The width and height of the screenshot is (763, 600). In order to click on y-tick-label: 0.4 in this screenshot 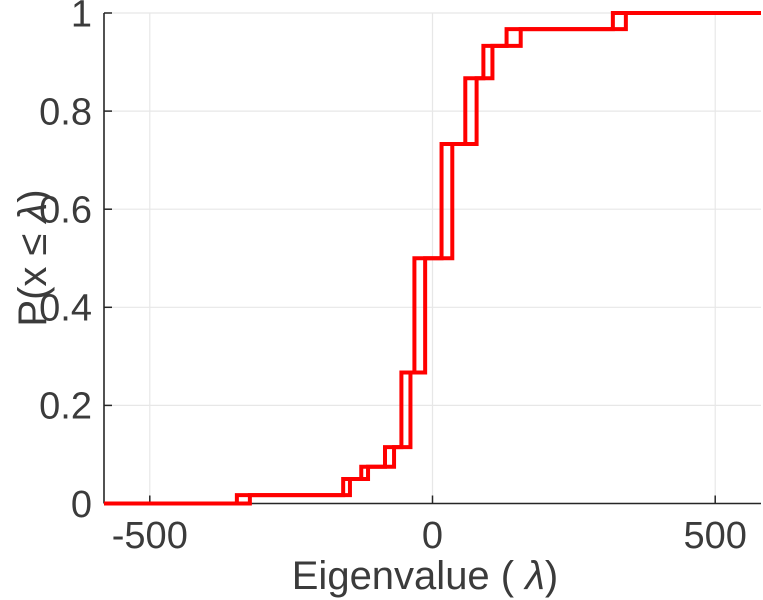, I will do `click(65, 309)`.